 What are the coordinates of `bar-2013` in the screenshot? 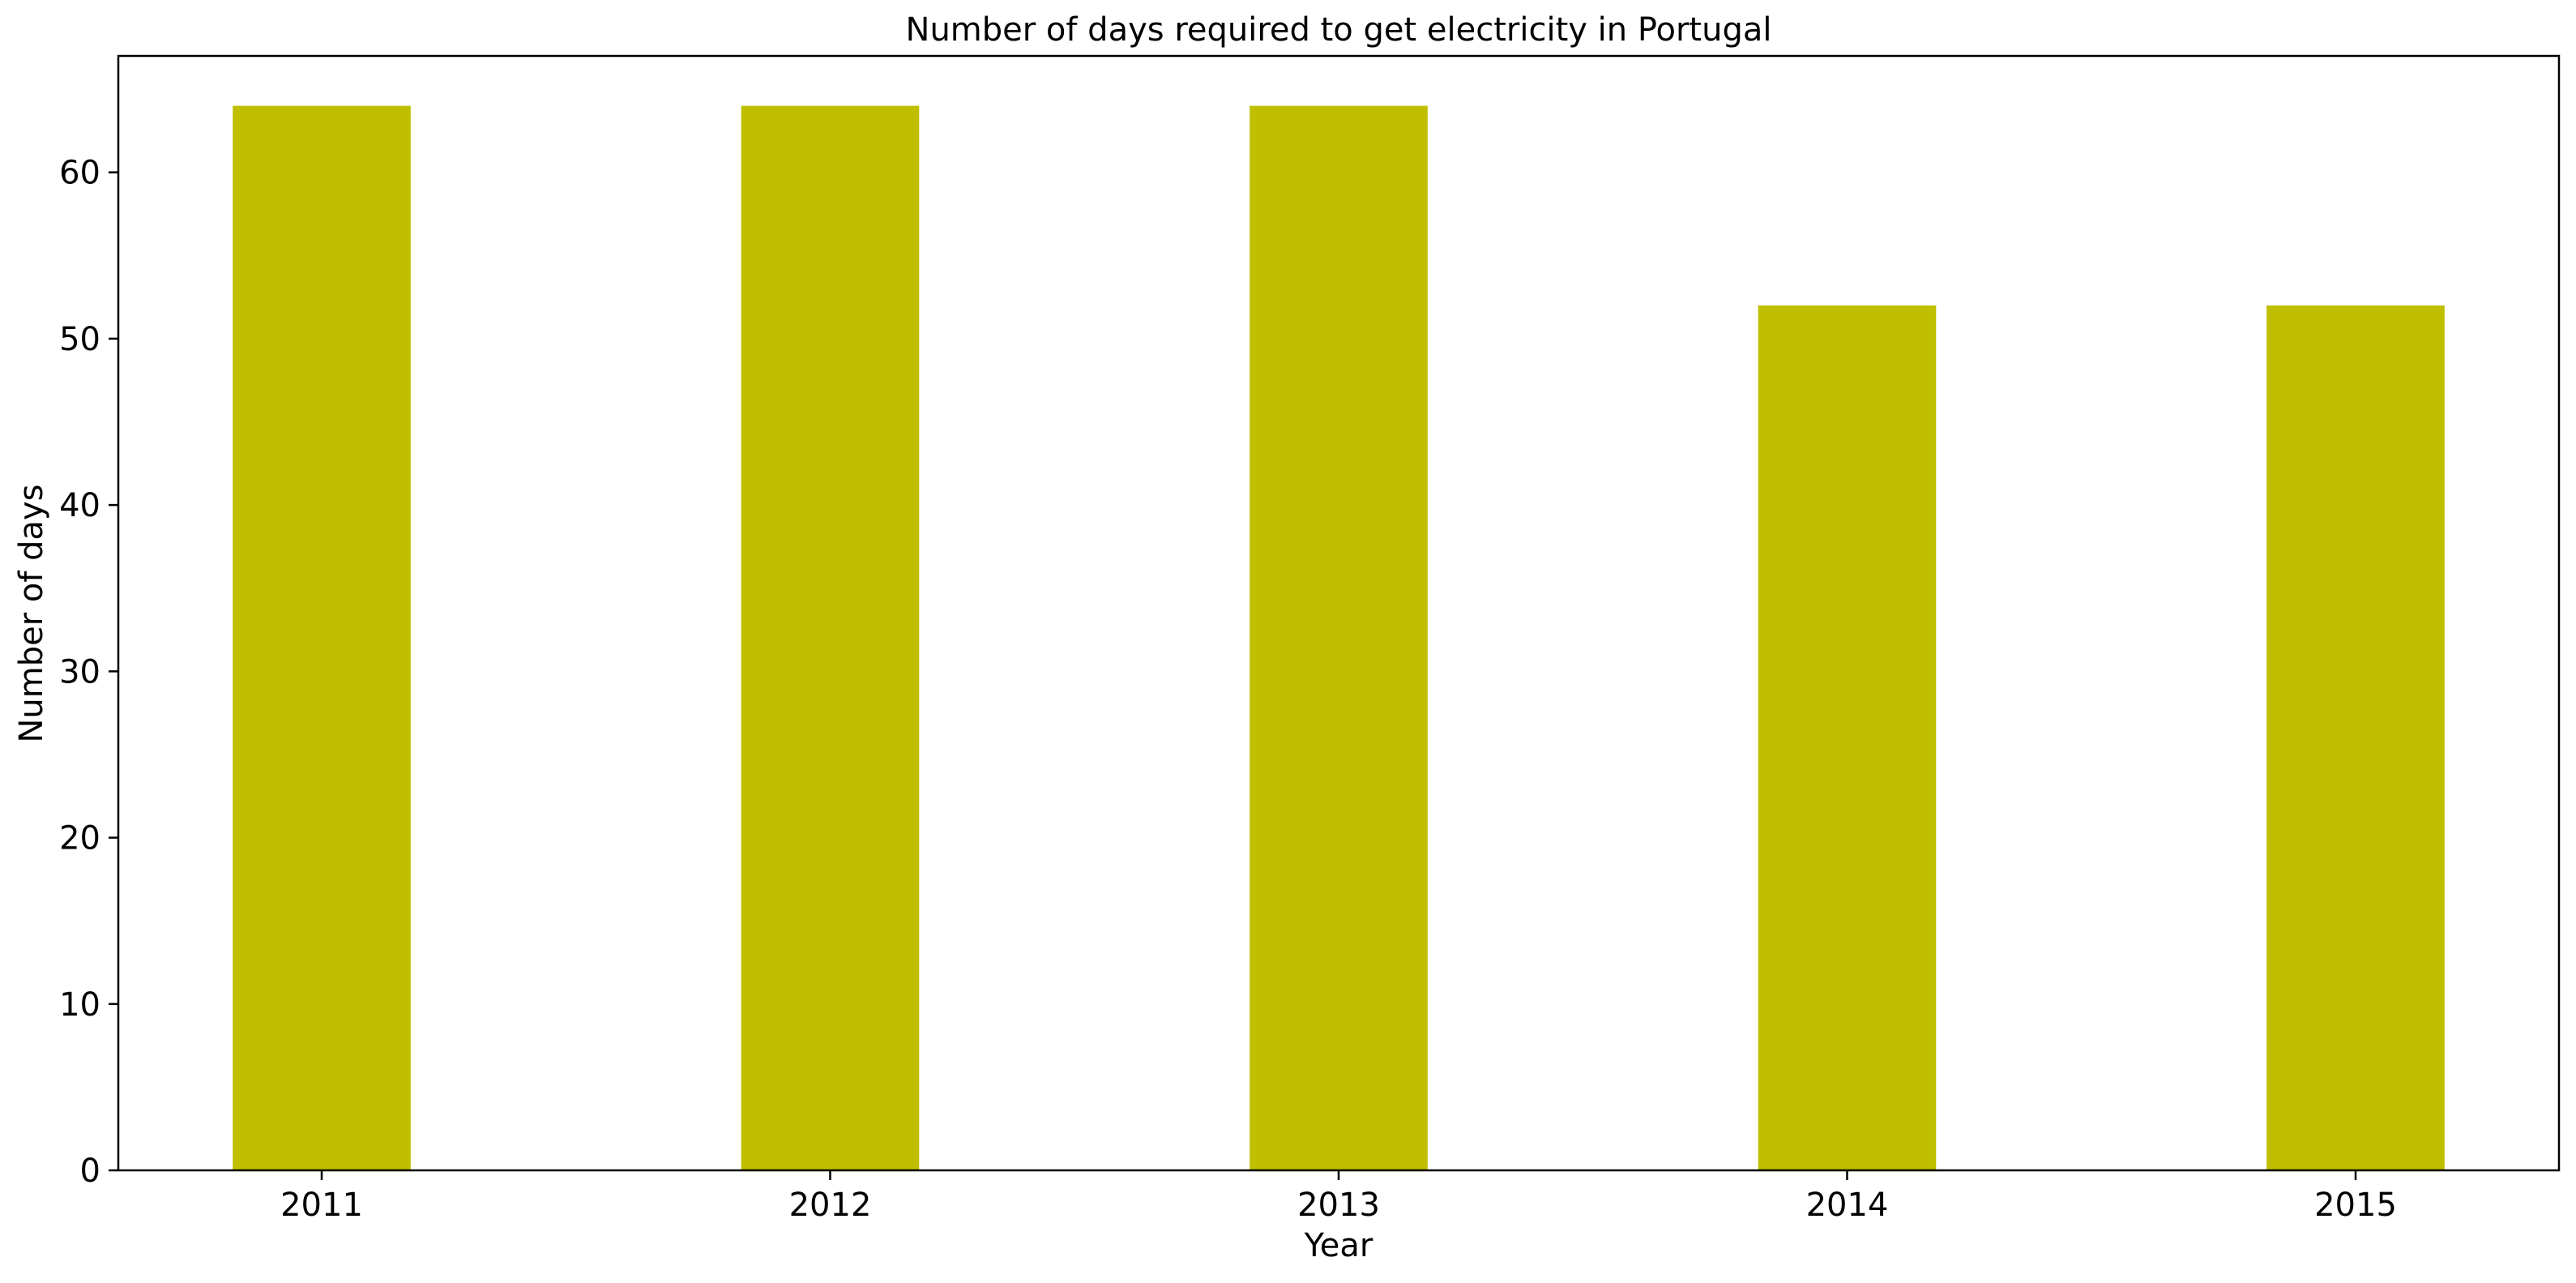 It's located at (1339, 638).